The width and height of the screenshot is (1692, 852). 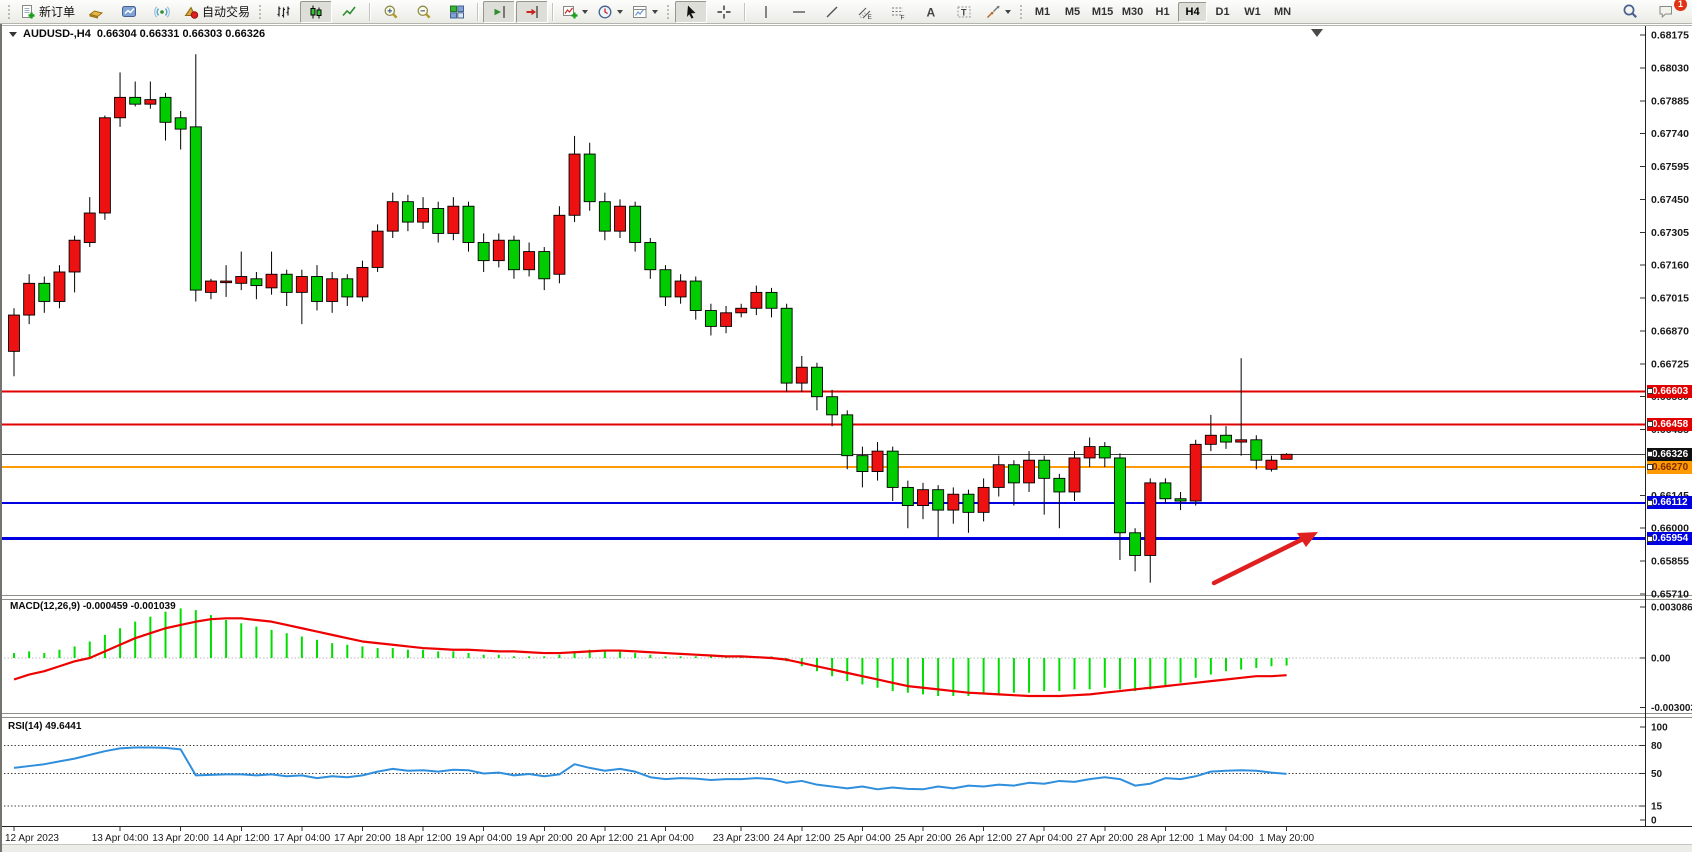 I want to click on fibonacci-button: F, so click(x=898, y=12).